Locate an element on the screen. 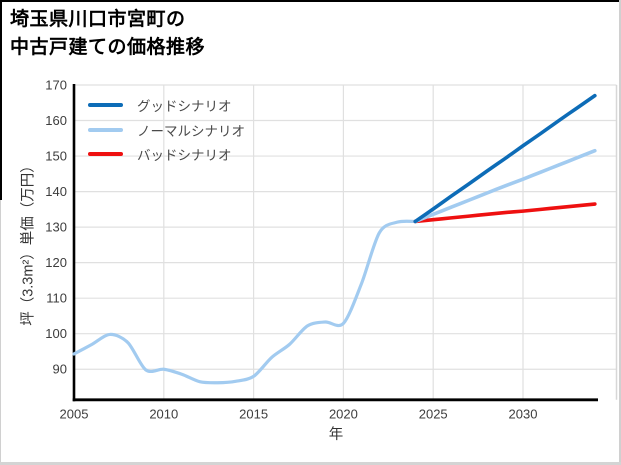 This screenshot has width=621, height=465. normal-scenario-line is located at coordinates (505, 186).